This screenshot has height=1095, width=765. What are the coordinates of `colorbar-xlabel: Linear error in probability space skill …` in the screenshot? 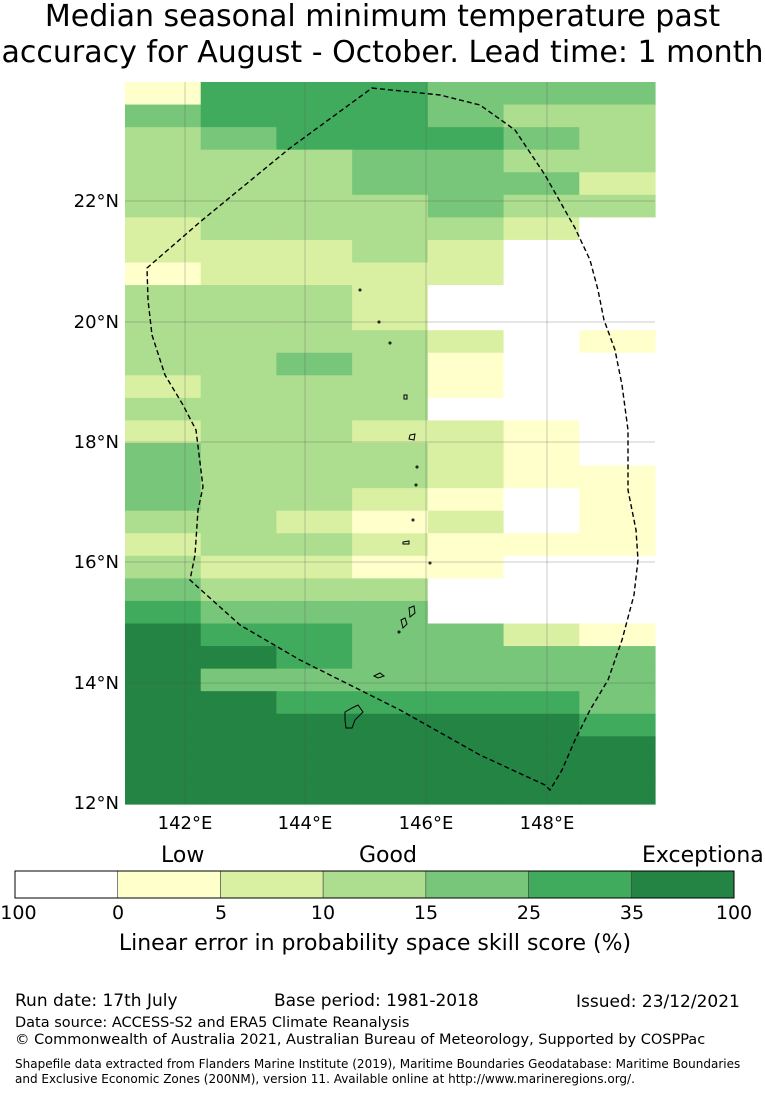 It's located at (375, 943).